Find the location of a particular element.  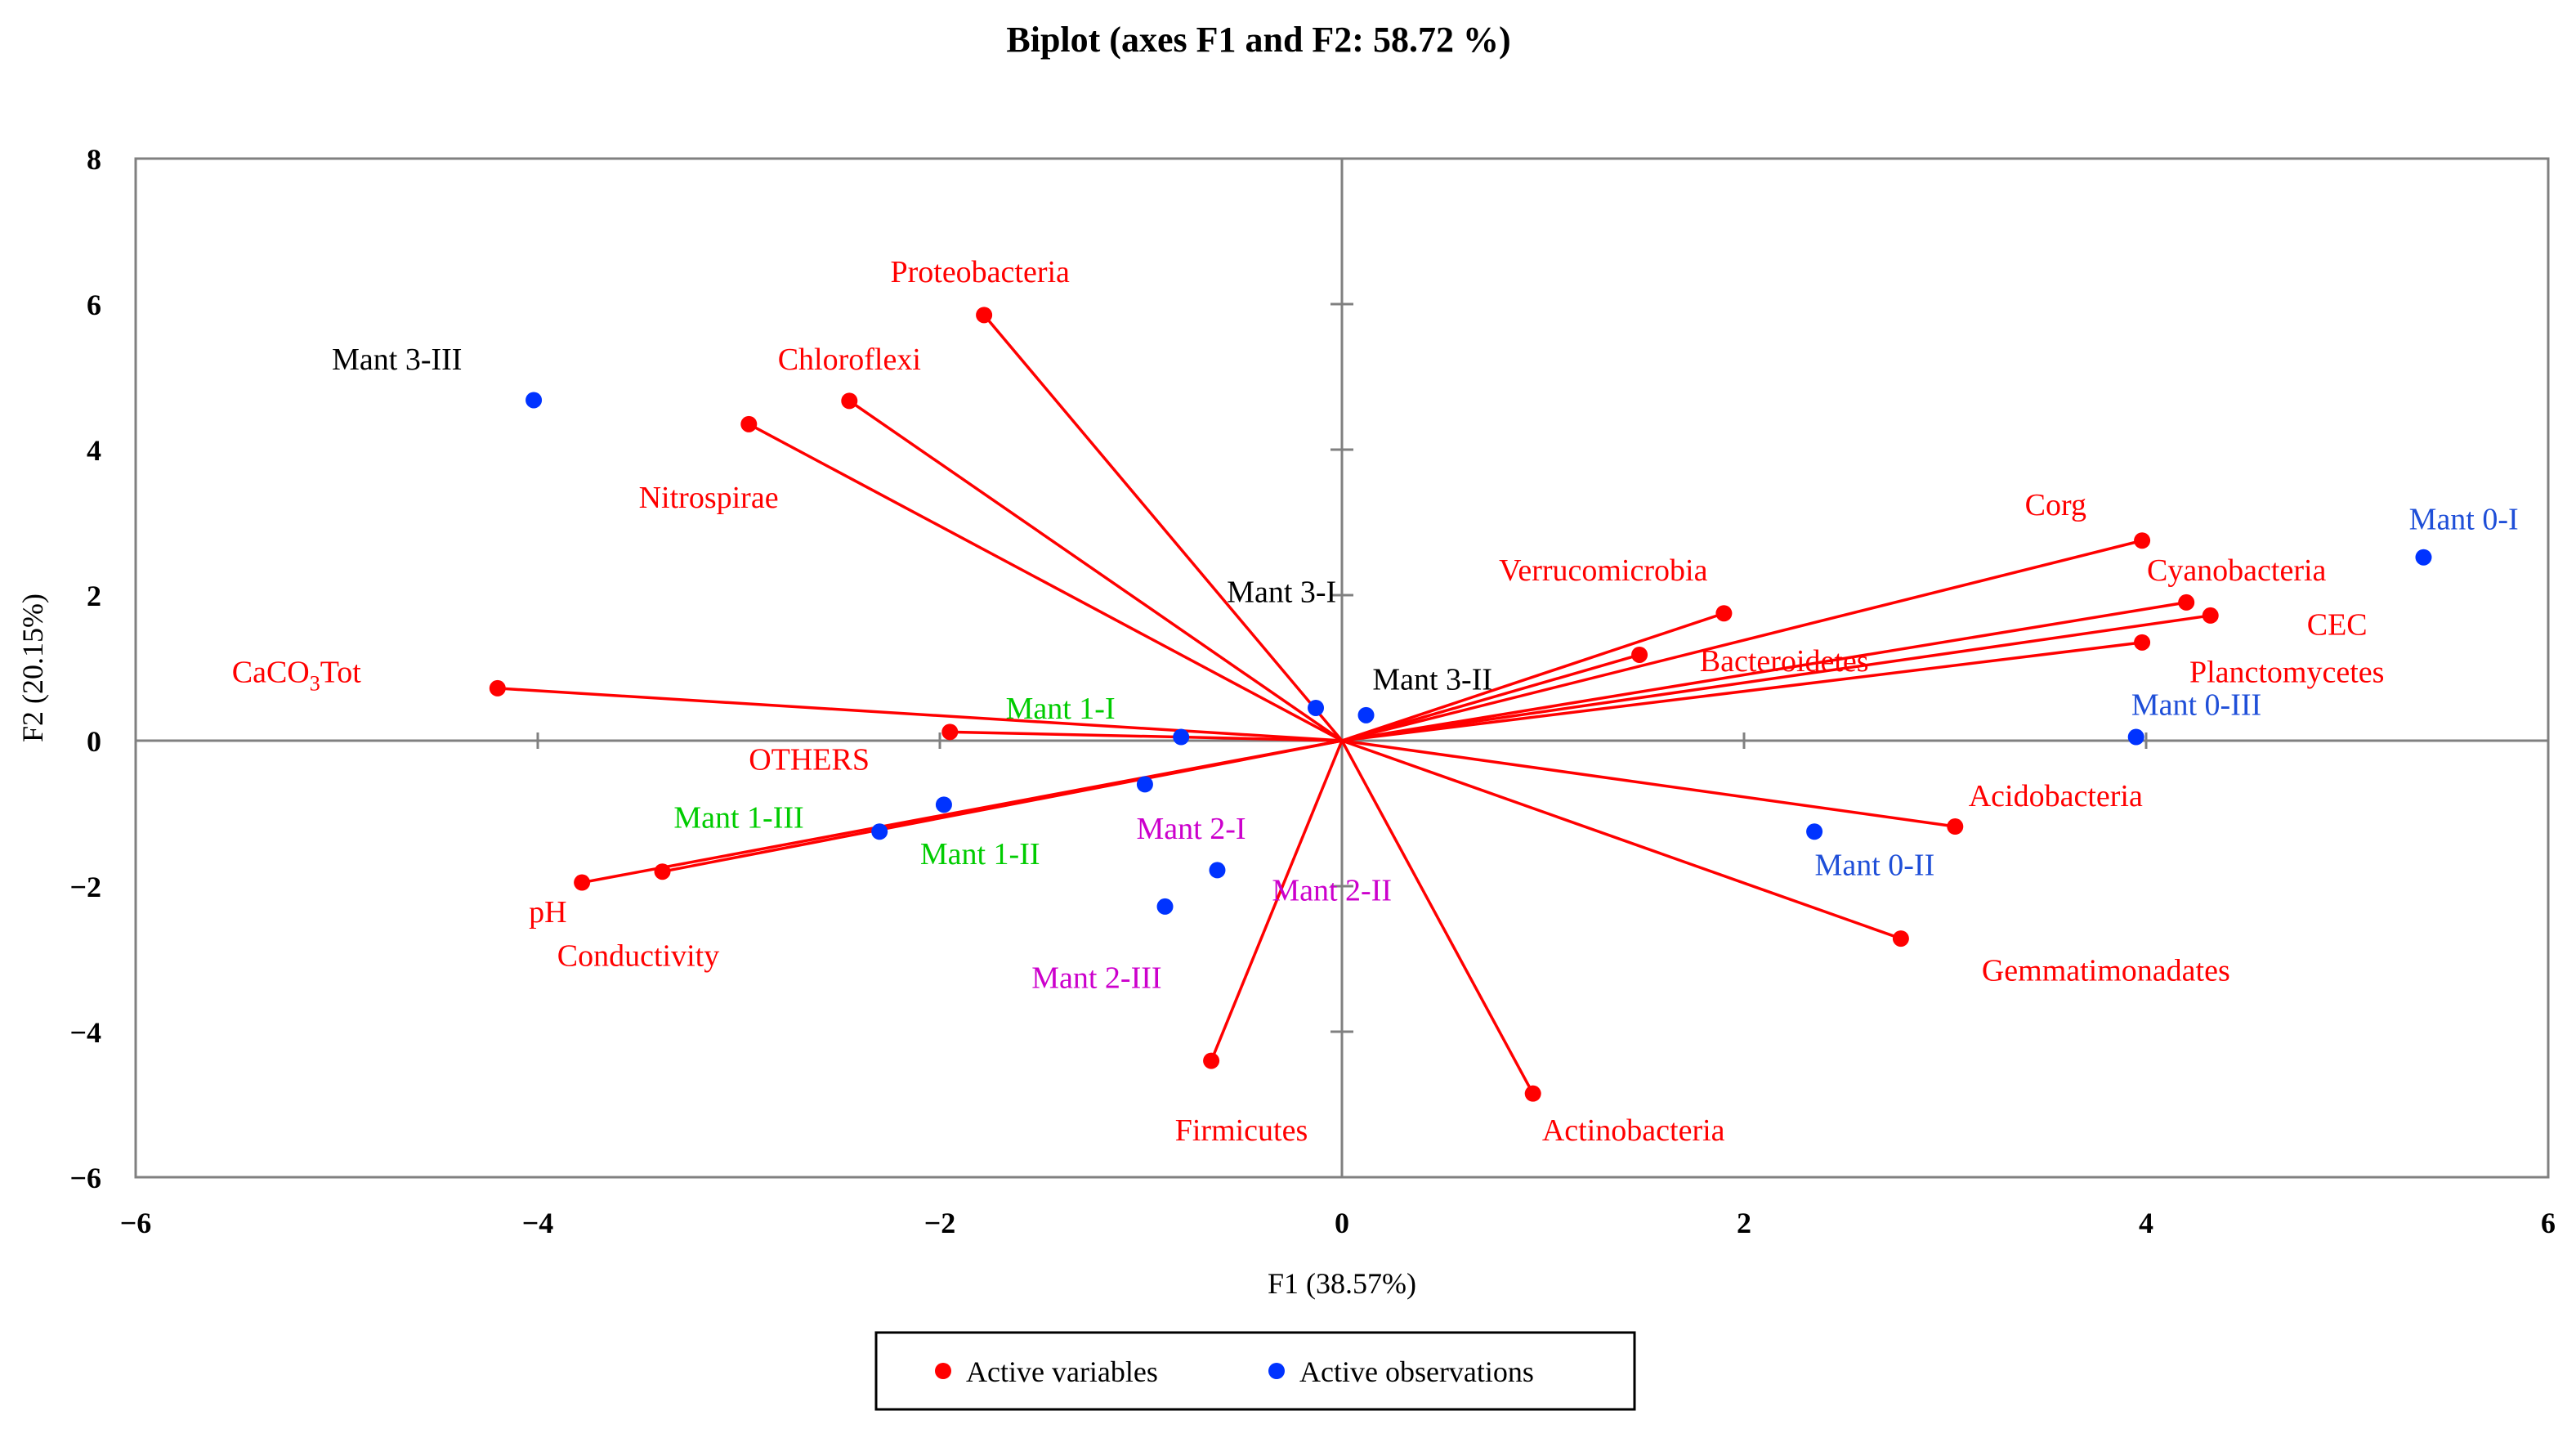

variable-point-planctomycetes is located at coordinates (2142, 642).